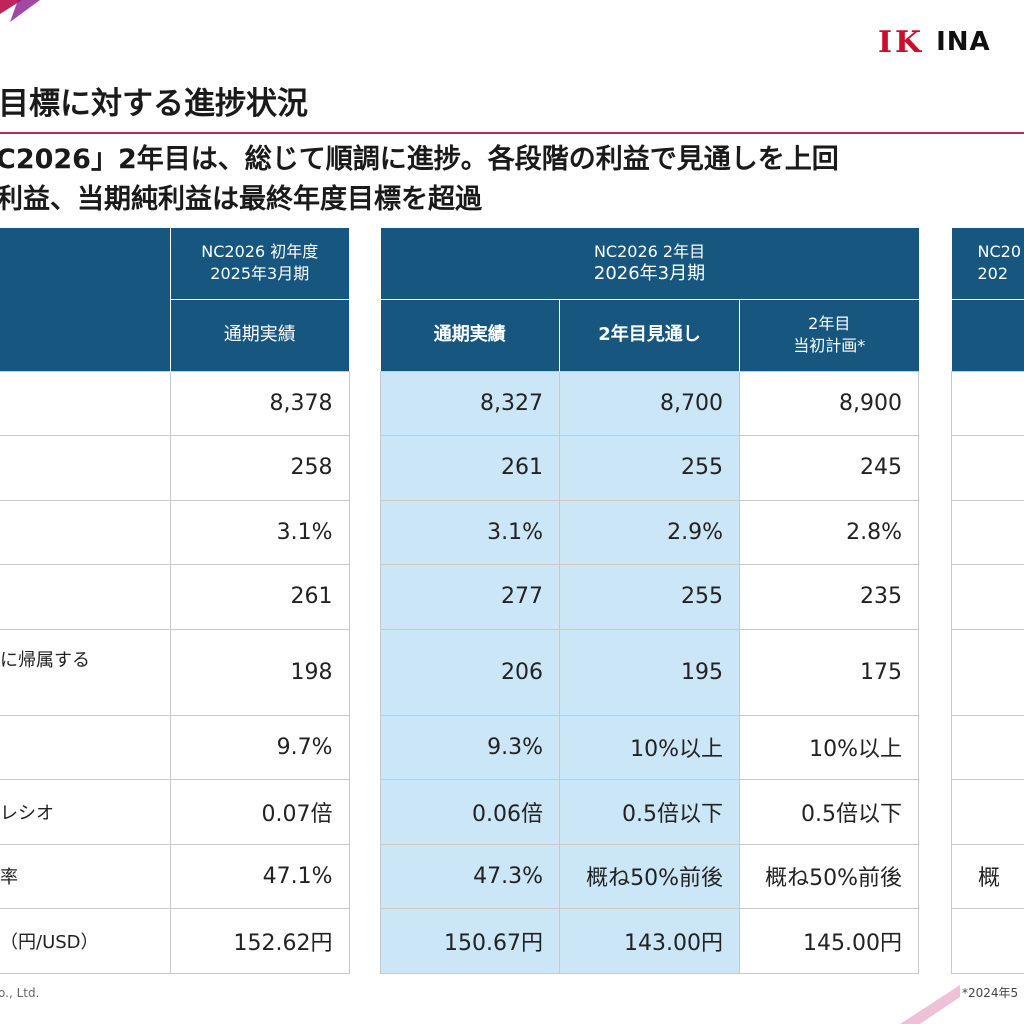 The image size is (1024, 1024). I want to click on company-logo: IK INA, so click(934, 42).